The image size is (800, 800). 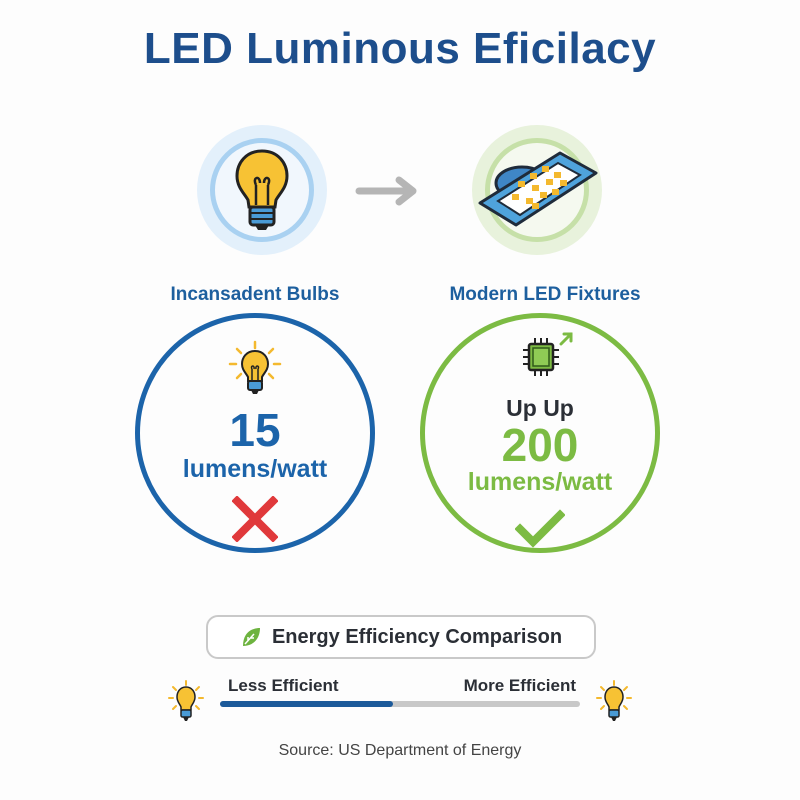 What do you see at coordinates (545, 294) in the screenshot?
I see `led-label: Modern LED Fixtures` at bounding box center [545, 294].